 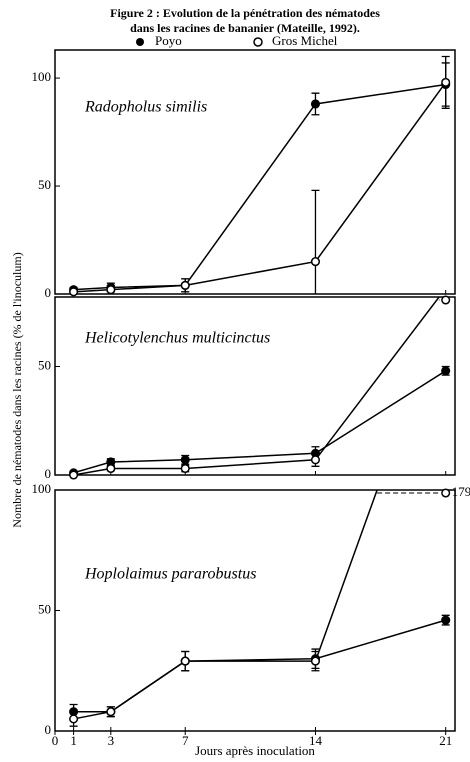 What do you see at coordinates (316, 740) in the screenshot?
I see `x-tick-label: 14` at bounding box center [316, 740].